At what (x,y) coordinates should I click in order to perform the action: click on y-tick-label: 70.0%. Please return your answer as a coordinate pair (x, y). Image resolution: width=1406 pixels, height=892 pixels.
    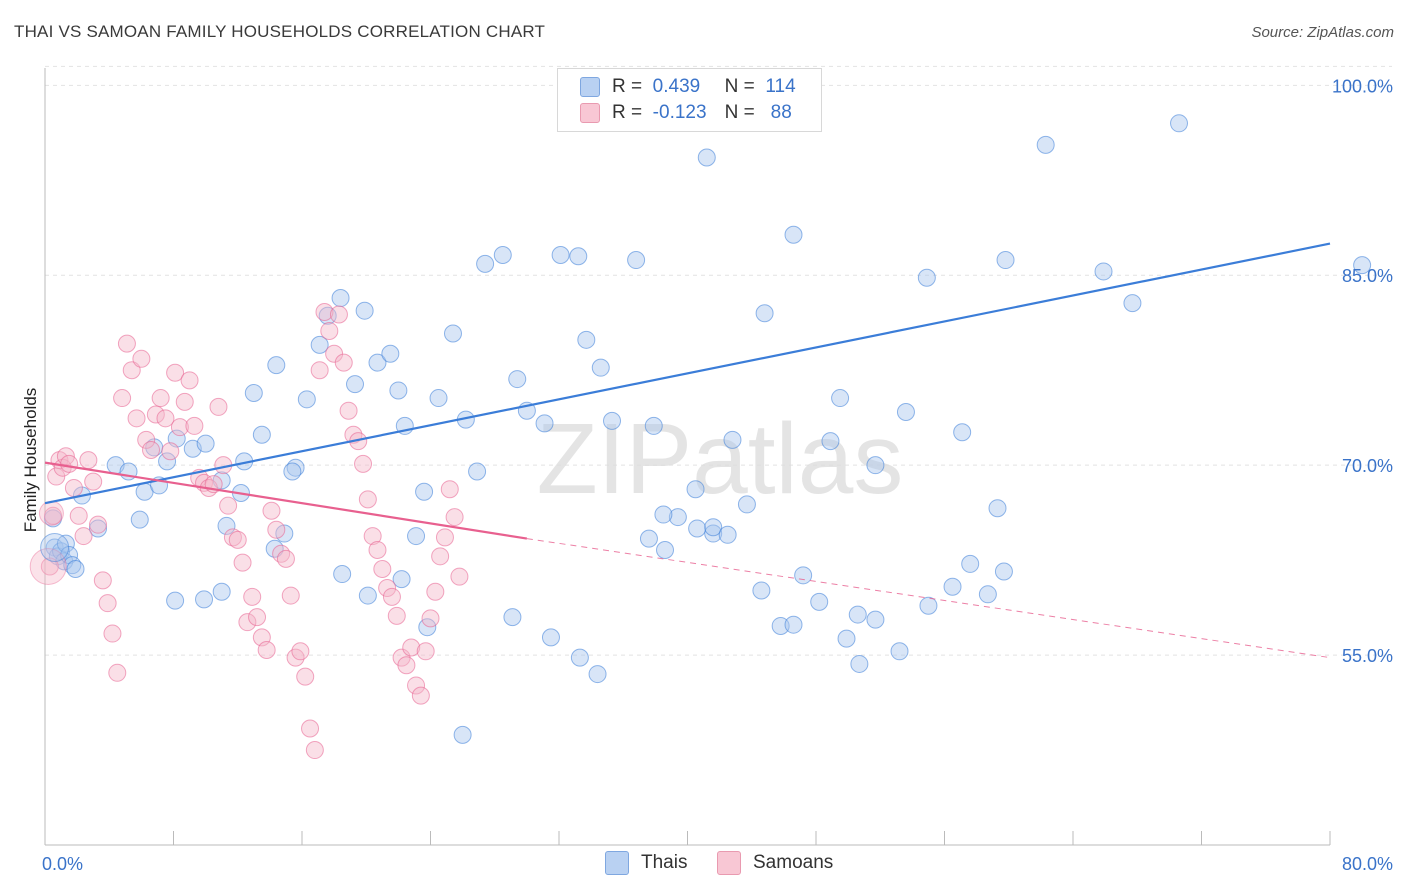
    Looking at the image, I should click on (1367, 466).